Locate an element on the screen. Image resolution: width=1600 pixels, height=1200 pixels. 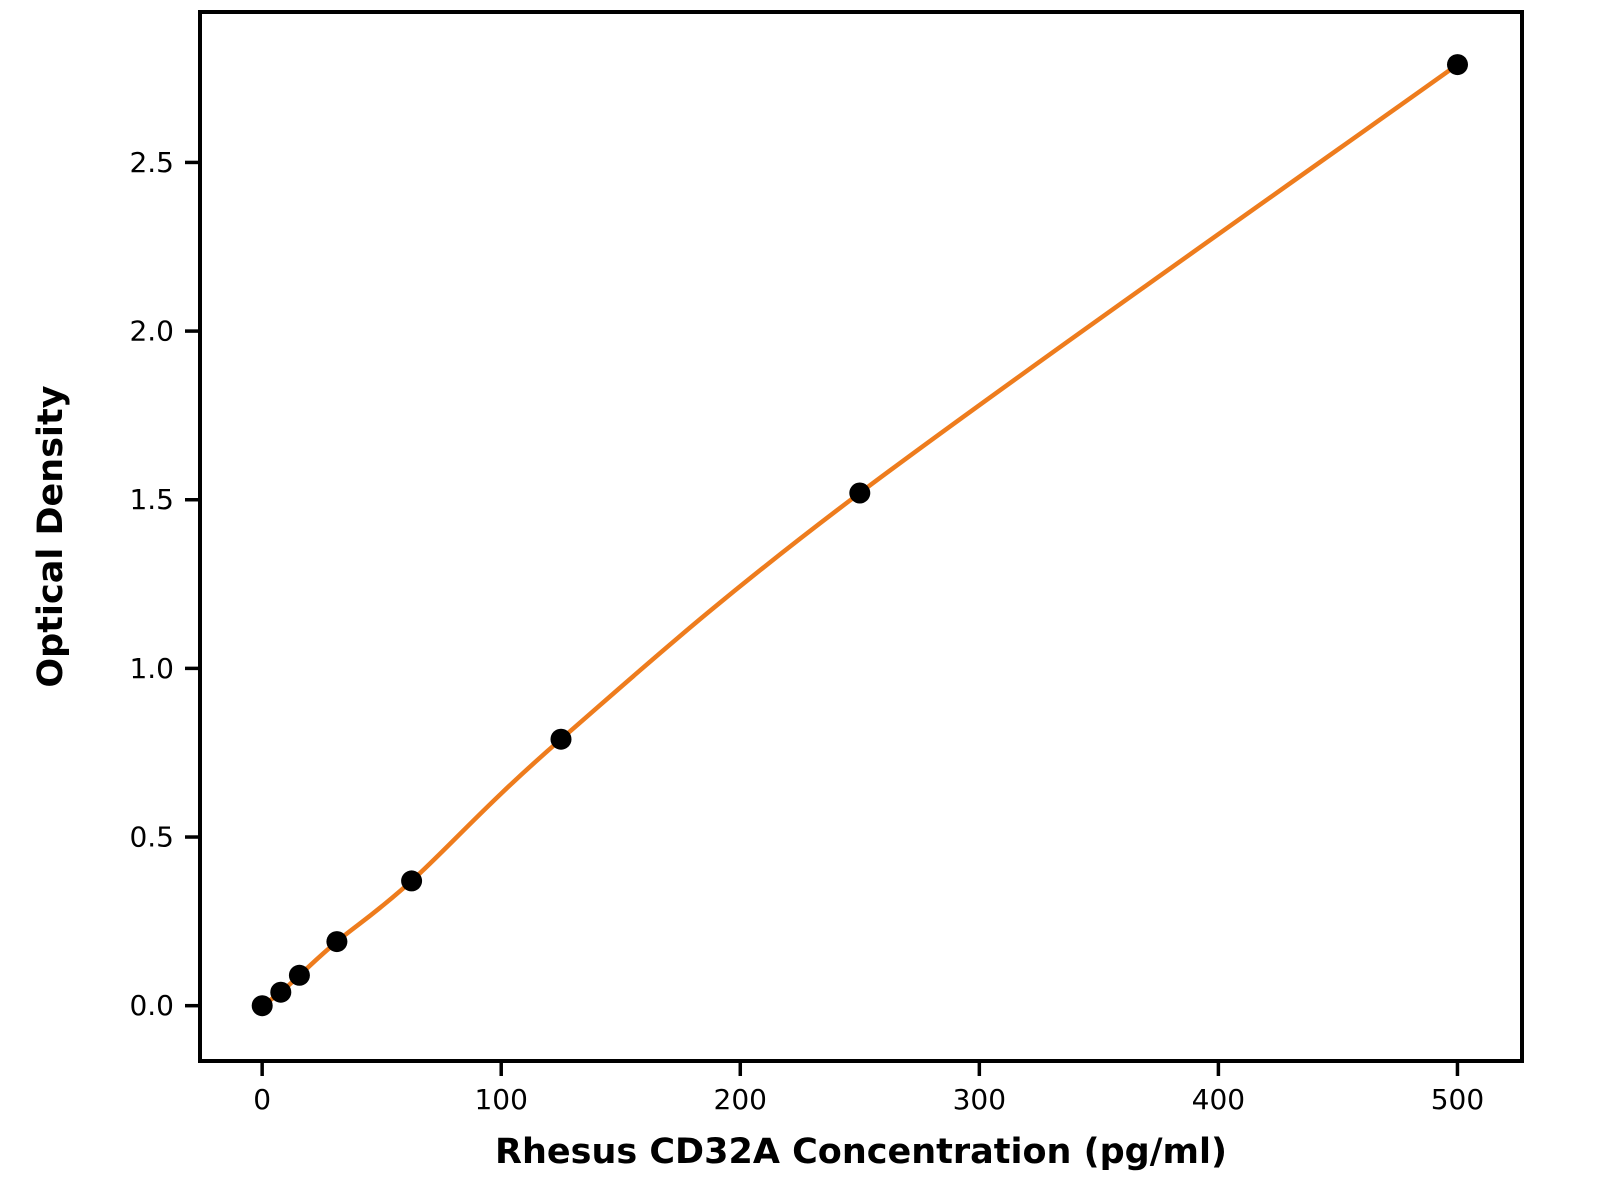
x-tick-label: 100 is located at coordinates (500, 1099).